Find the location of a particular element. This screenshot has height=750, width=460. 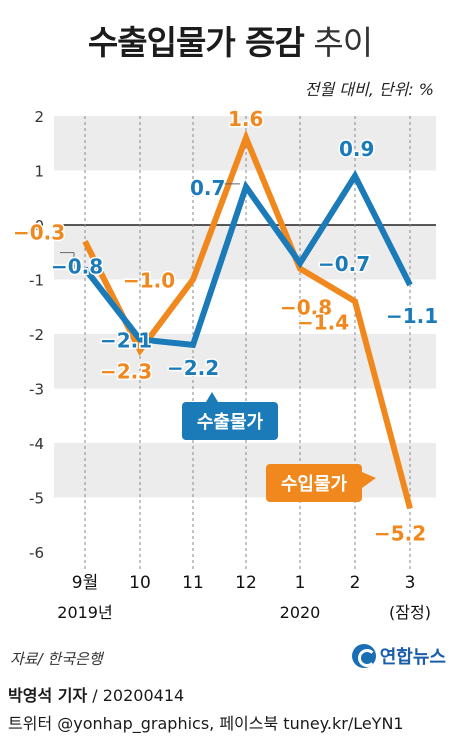

legend-export-label: 수출물가 is located at coordinates (230, 422).